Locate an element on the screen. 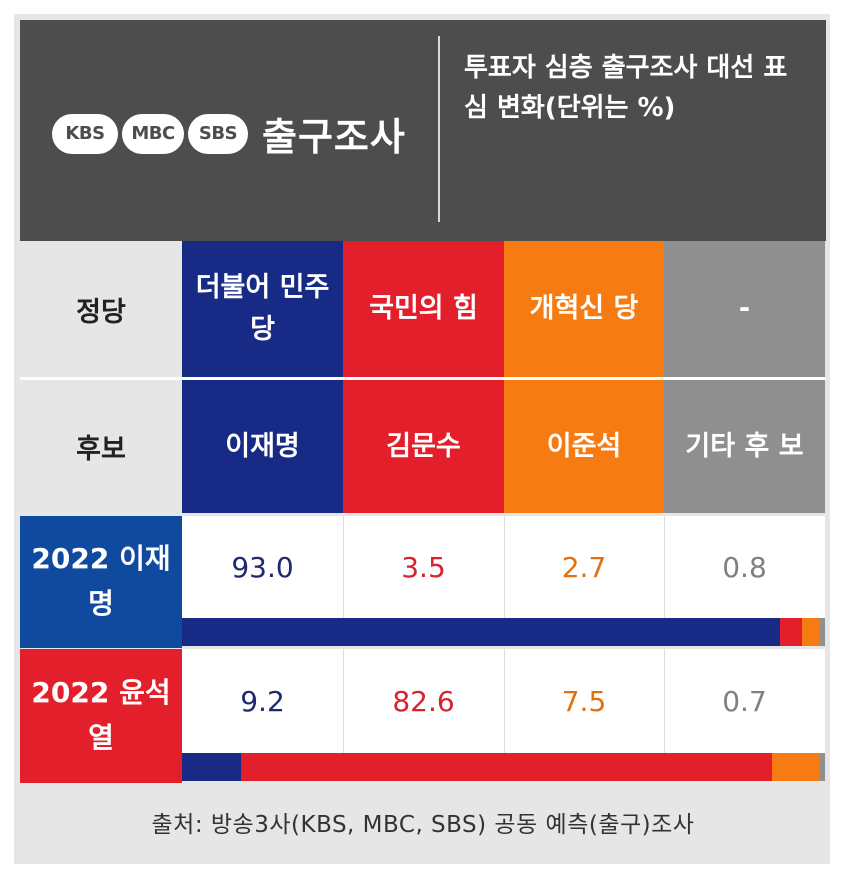  party-header-ppp: 국민의 힘 is located at coordinates (423, 309).